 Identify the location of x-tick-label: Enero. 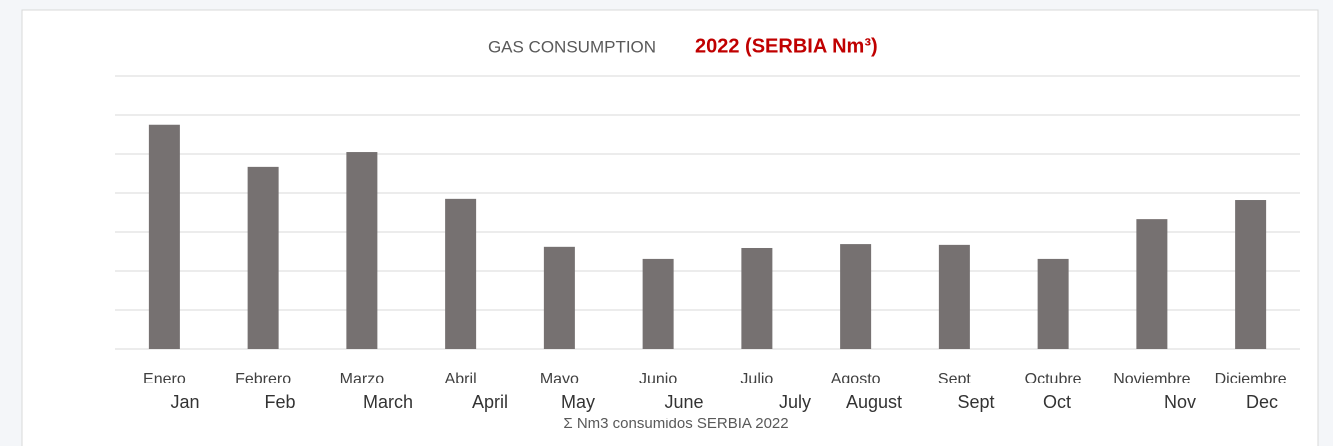
(164, 379).